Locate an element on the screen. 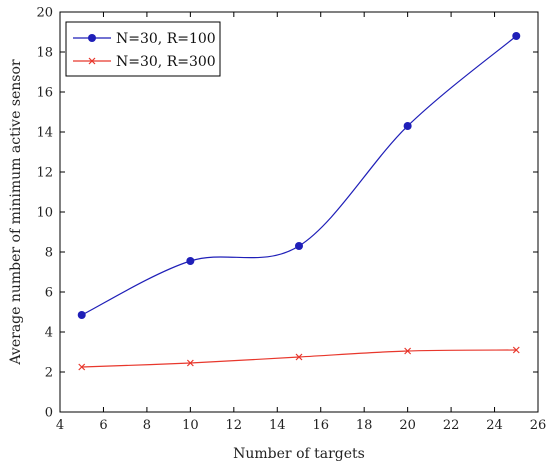 This screenshot has width=550, height=469. legend: N=30, R=100 N=30, R=300 is located at coordinates (143, 49).